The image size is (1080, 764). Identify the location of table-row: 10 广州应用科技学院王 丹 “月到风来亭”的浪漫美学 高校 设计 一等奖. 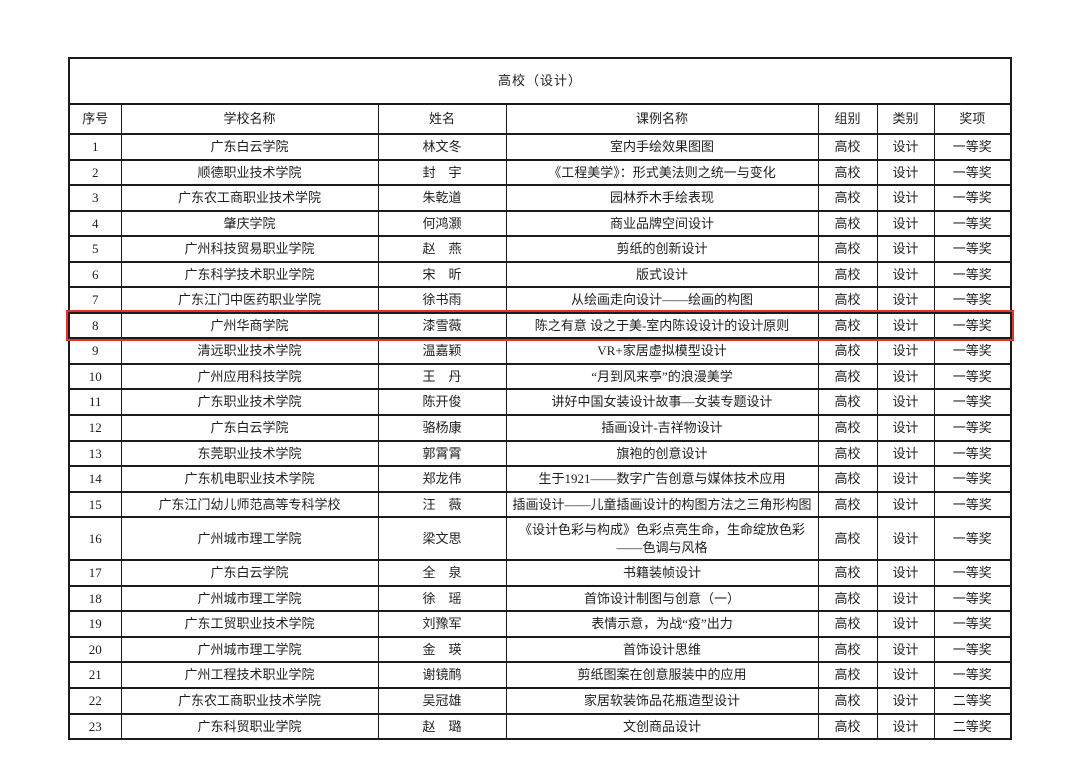
(540, 376).